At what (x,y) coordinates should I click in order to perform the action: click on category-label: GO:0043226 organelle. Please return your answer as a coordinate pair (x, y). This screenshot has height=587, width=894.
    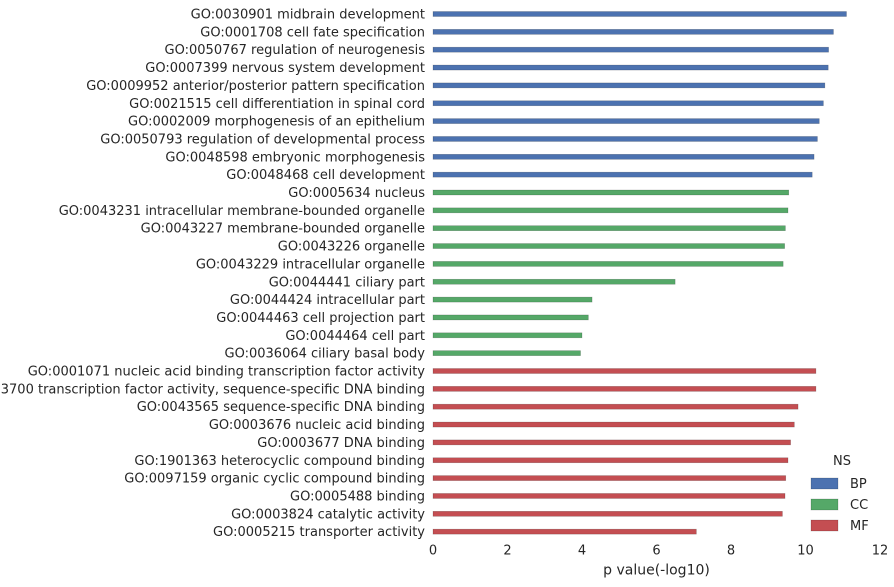
    Looking at the image, I should click on (351, 247).